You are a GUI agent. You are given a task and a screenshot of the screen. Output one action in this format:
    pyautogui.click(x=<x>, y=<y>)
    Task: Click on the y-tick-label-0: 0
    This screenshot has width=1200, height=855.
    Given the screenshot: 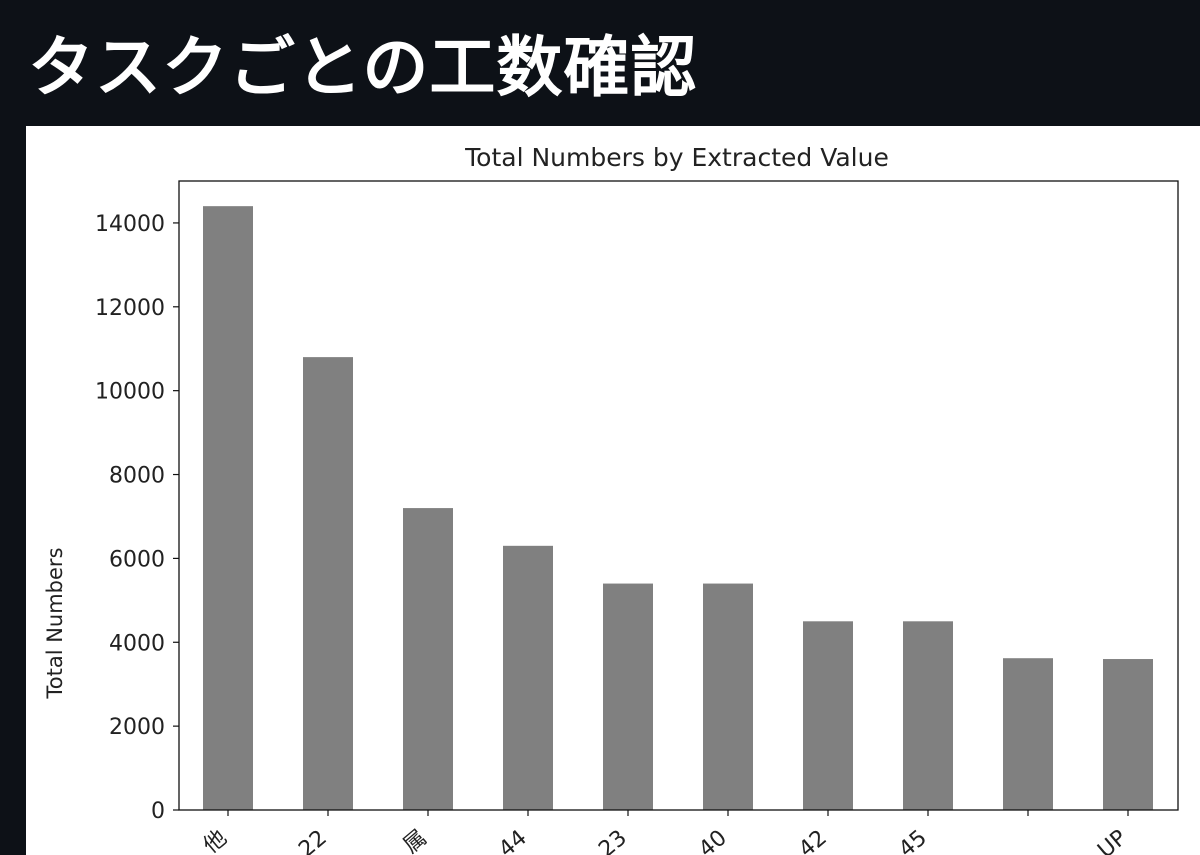 What is the action you would take?
    pyautogui.click(x=158, y=811)
    